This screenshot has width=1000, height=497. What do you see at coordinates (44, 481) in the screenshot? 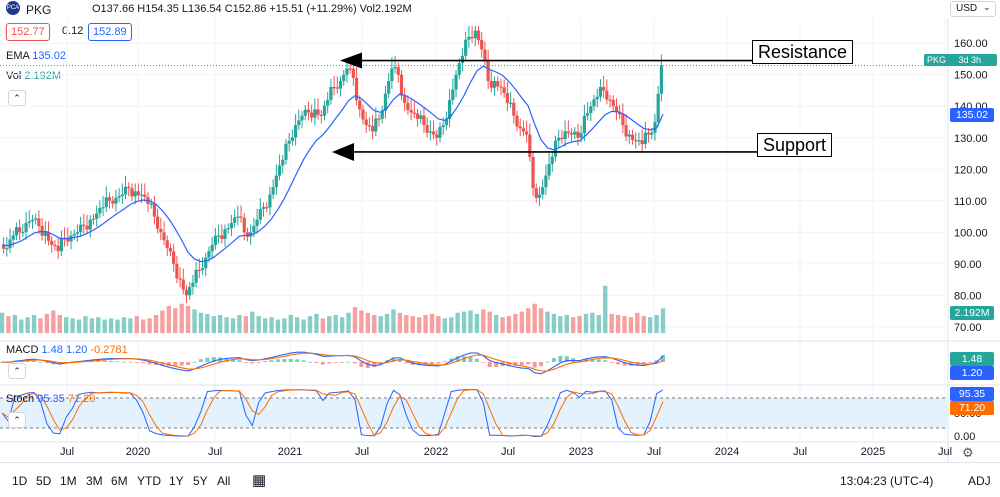
I see `range-5d: 5D` at bounding box center [44, 481].